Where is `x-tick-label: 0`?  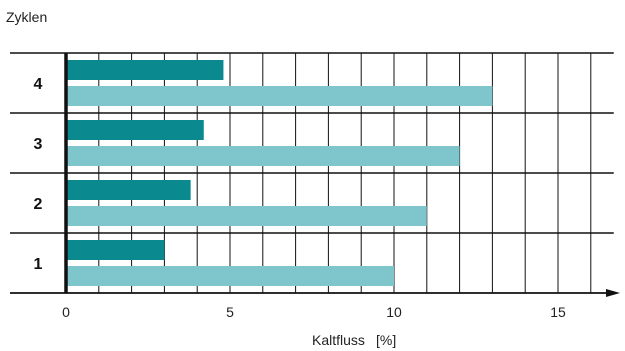
x-tick-label: 0 is located at coordinates (66, 312).